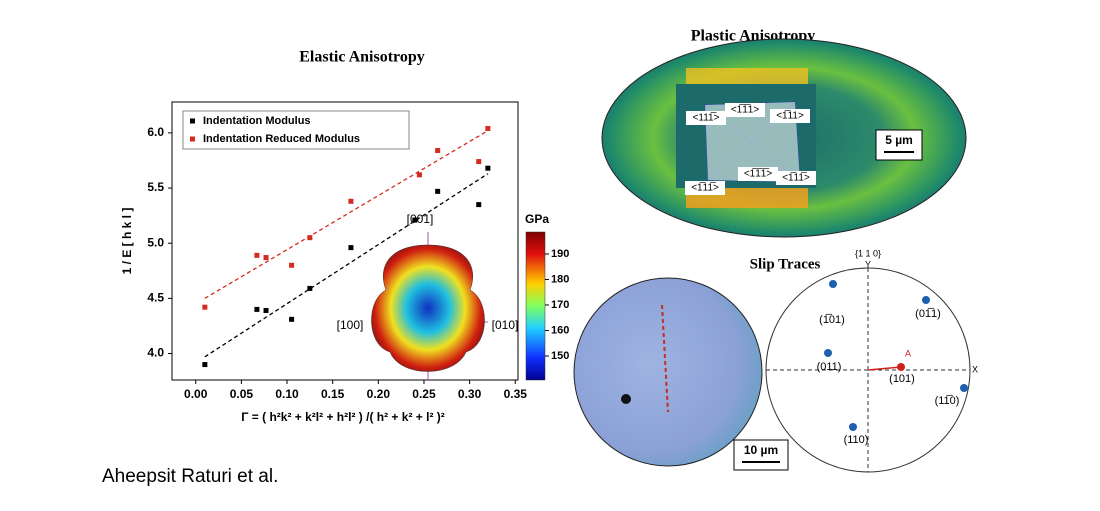 Image resolution: width=1100 pixels, height=511 pixels. What do you see at coordinates (832, 320) in the screenshot?
I see `pole-label: (1̅01)` at bounding box center [832, 320].